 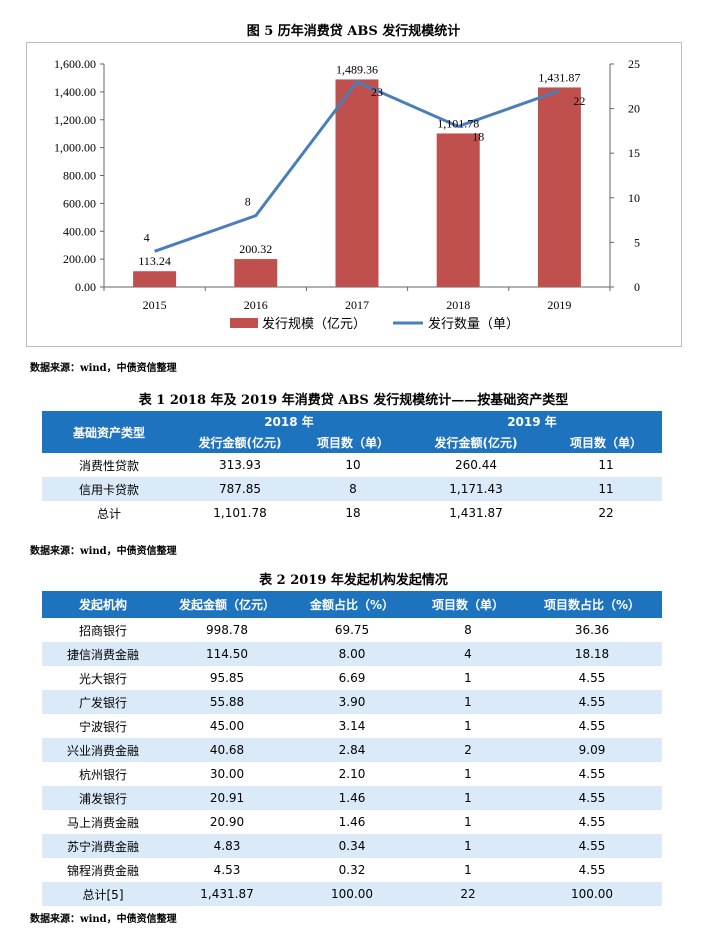 I want to click on table2-cell: 马上消费金融, so click(x=103, y=822).